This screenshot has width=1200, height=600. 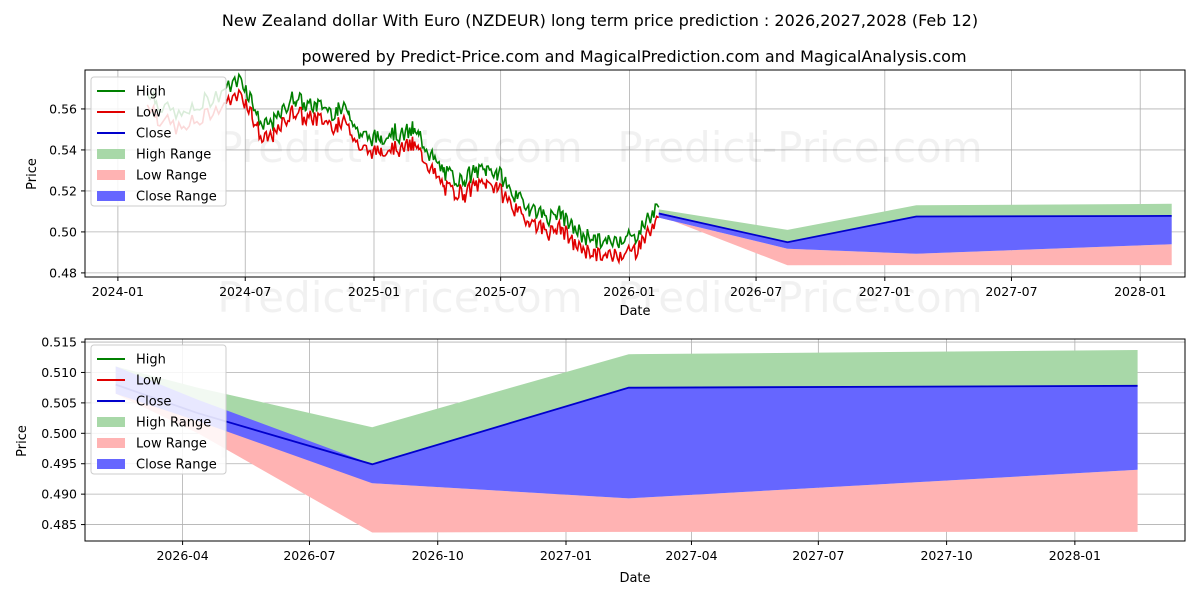 What do you see at coordinates (63, 108) in the screenshot?
I see `y-tick-label: 0.56` at bounding box center [63, 108].